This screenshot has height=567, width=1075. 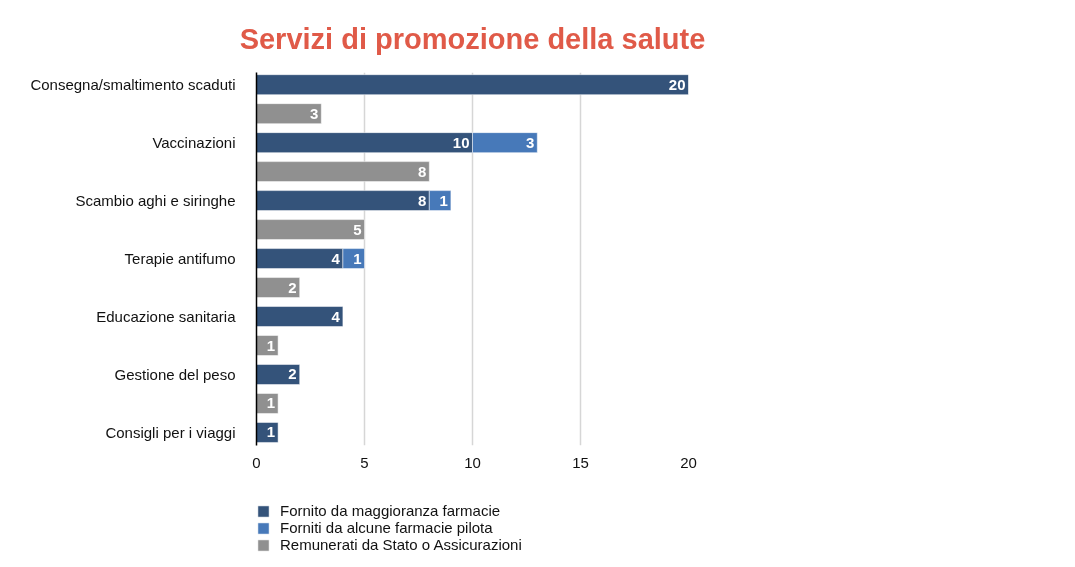 What do you see at coordinates (155, 201) in the screenshot?
I see `y-tick-label: Scambio aghi e siringhe` at bounding box center [155, 201].